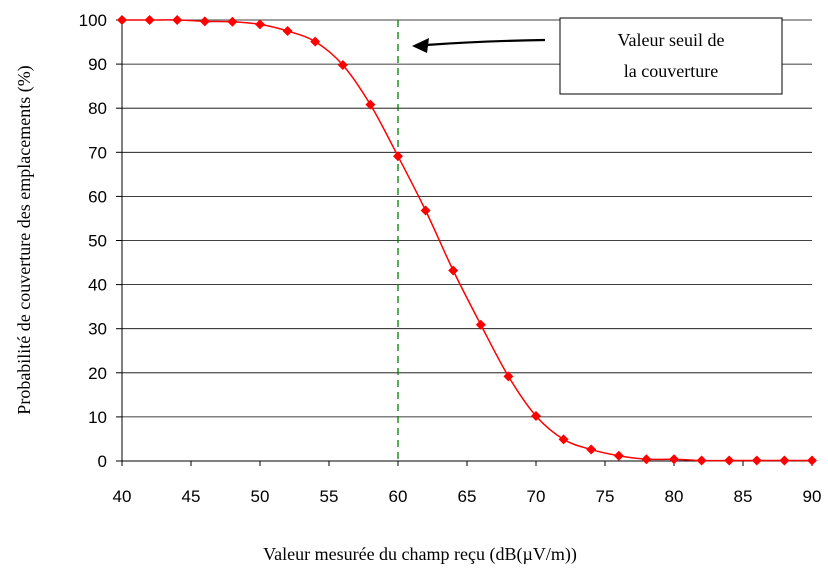 This screenshot has width=828, height=568. Describe the element at coordinates (97, 64) in the screenshot. I see `y-tick-label: 90` at that location.